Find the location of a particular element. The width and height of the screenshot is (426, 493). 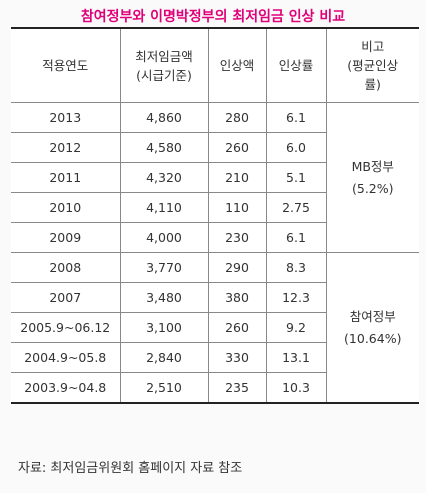

cell-wage: 3,770 is located at coordinates (164, 267).